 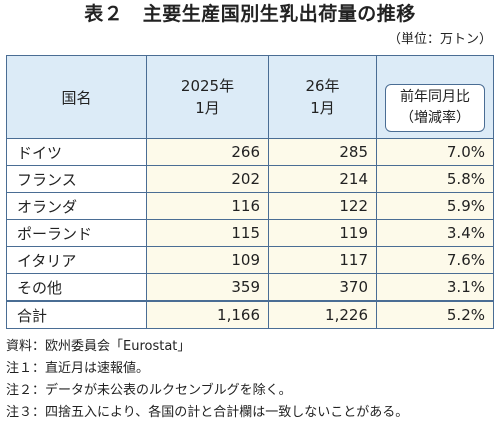 I want to click on row-2026: 122, so click(x=322, y=206).